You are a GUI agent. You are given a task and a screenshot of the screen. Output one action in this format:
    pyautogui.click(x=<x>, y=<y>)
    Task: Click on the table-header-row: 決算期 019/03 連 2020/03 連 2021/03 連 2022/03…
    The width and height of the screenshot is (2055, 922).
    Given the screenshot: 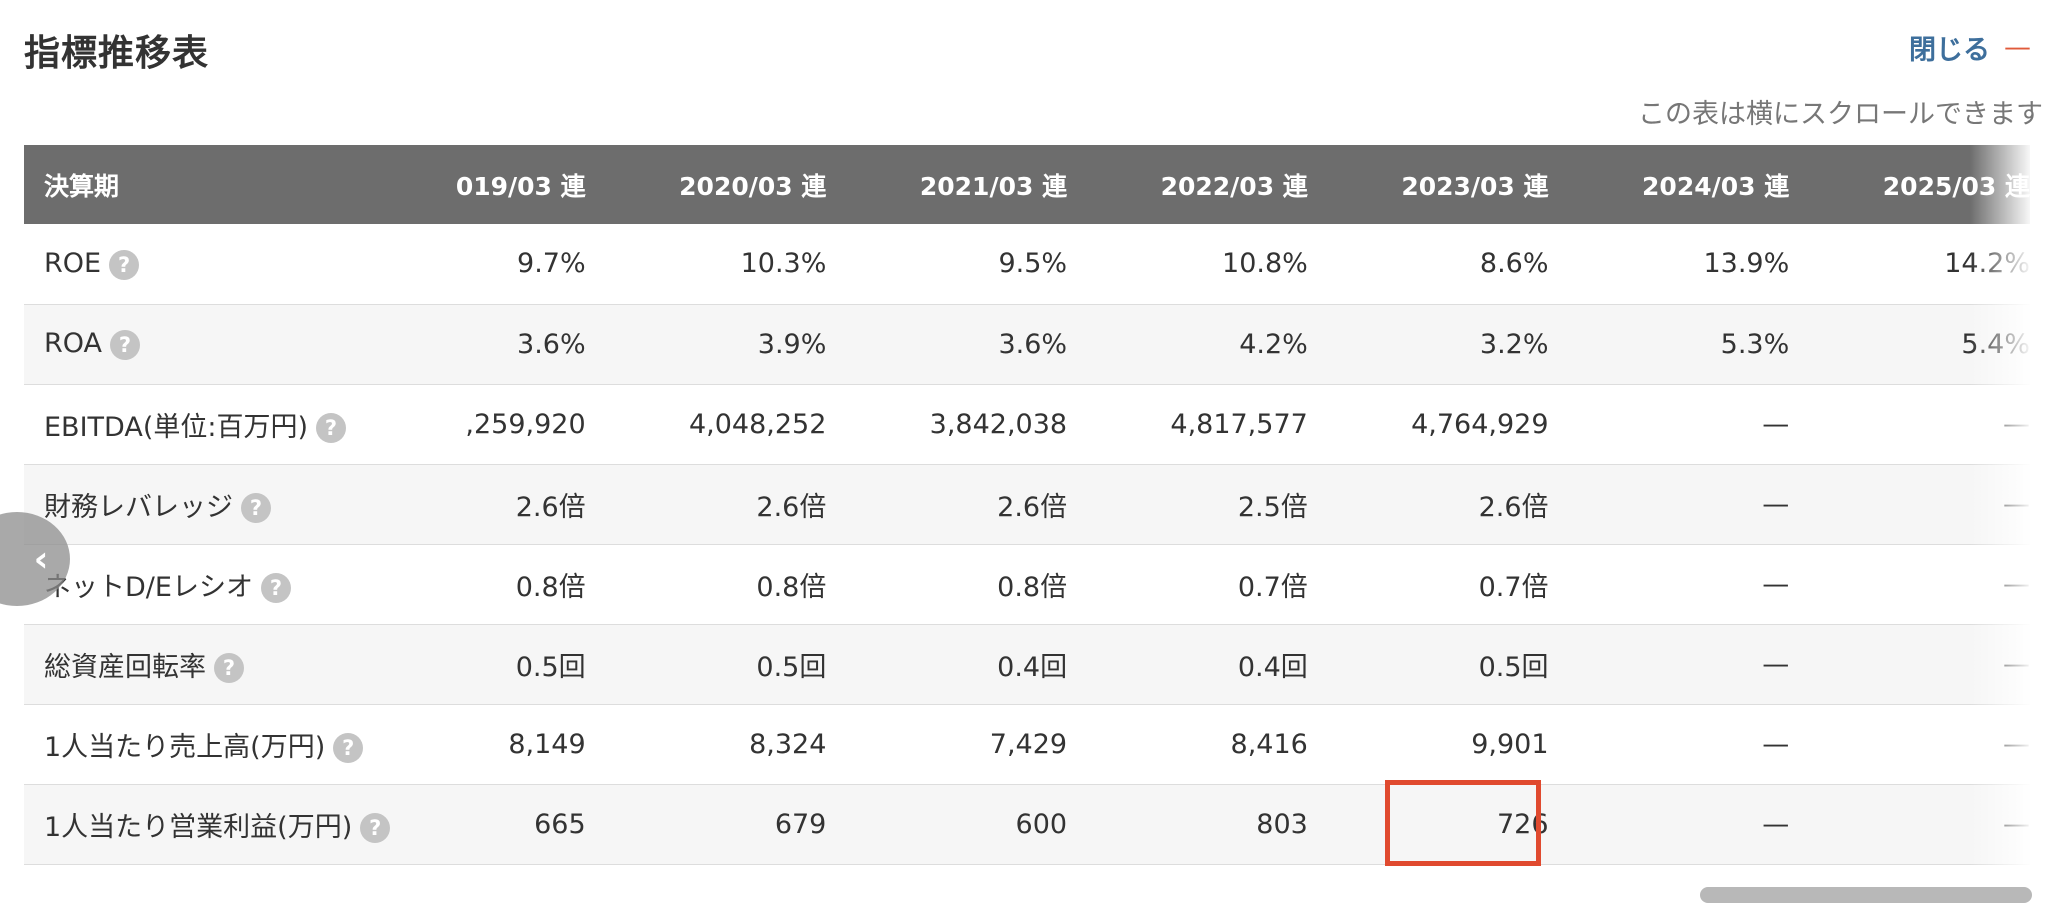 What is the action you would take?
    pyautogui.click(x=1027, y=184)
    